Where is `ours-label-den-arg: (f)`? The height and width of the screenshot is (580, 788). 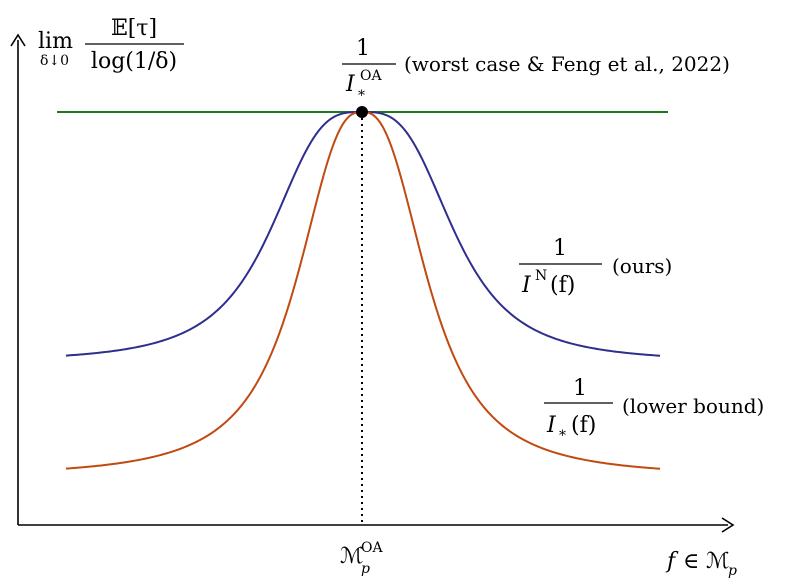
ours-label-den-arg: (f) is located at coordinates (562, 285).